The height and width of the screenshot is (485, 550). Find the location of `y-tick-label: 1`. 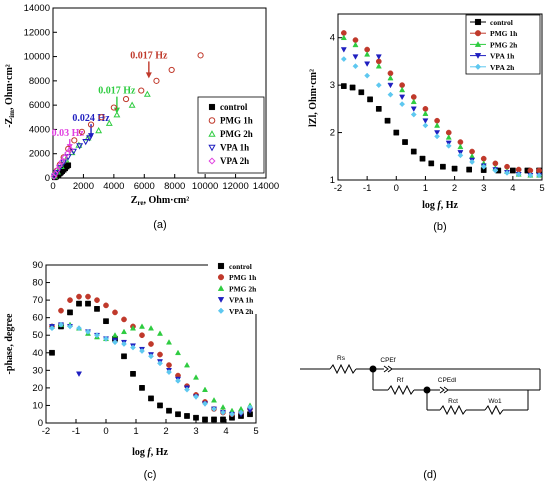

y-tick-label: 1 is located at coordinates (332, 180).